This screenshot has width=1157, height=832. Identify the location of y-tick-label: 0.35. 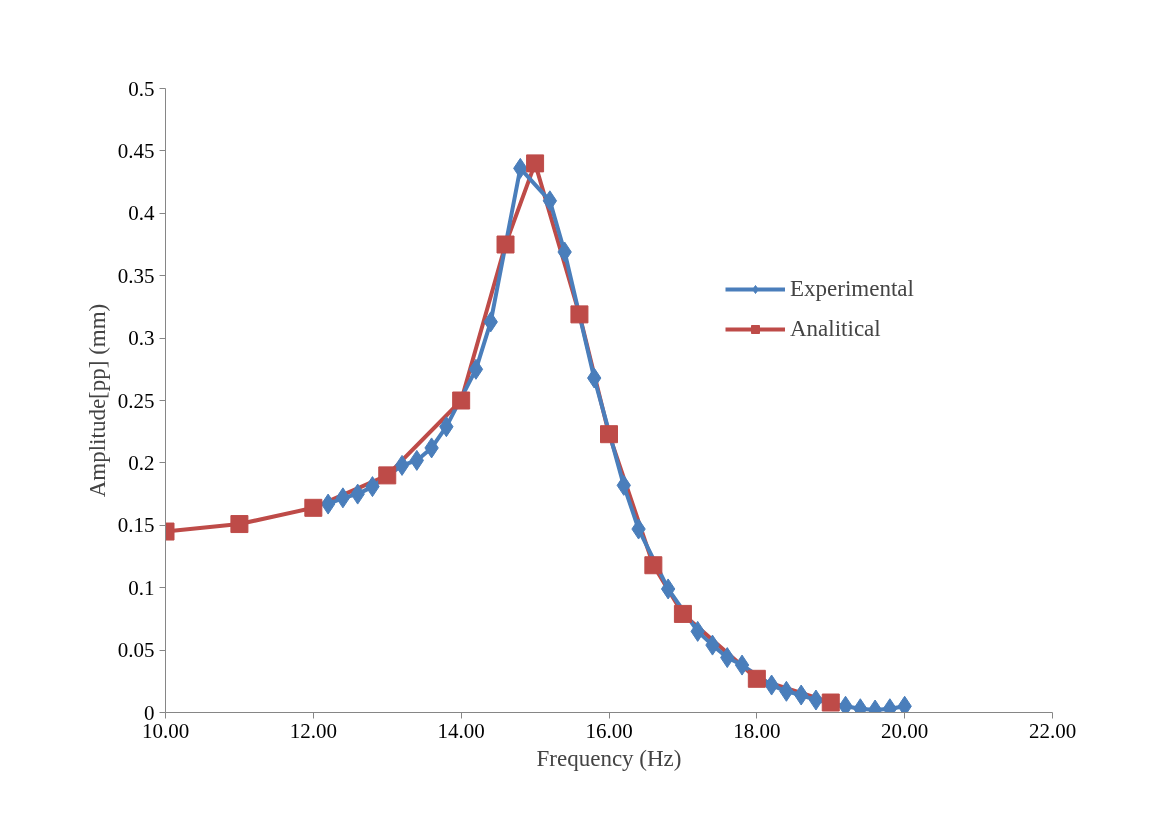
(136, 275).